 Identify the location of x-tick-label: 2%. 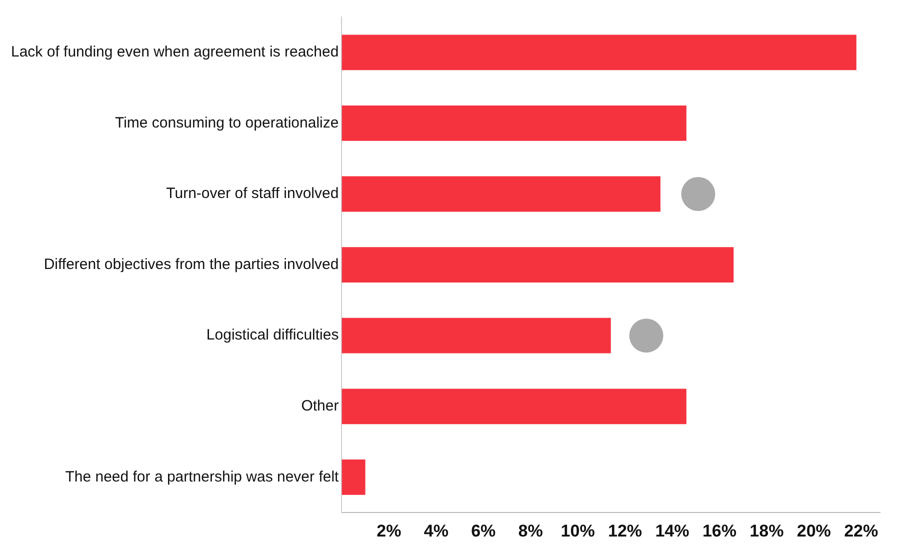
(389, 530).